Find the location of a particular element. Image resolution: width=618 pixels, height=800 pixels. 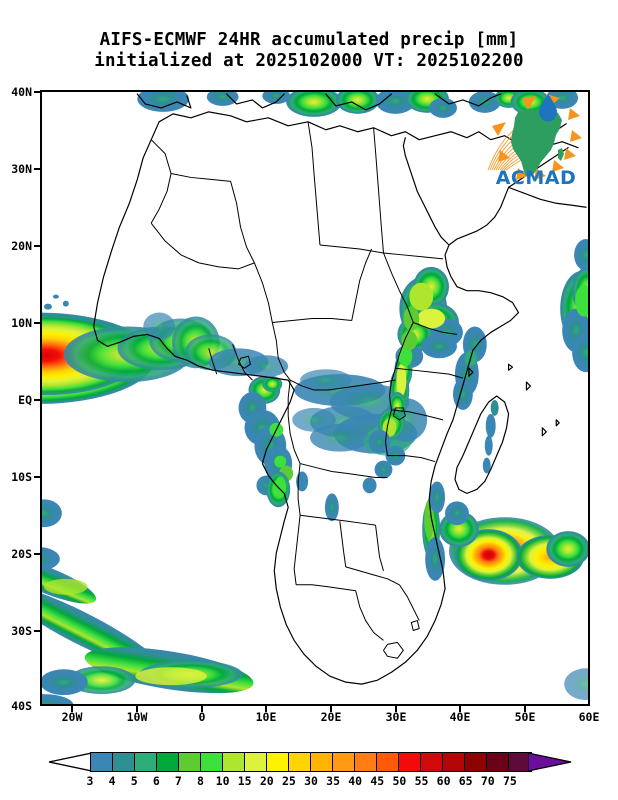

logo-arrows is located at coordinates (537, 137).